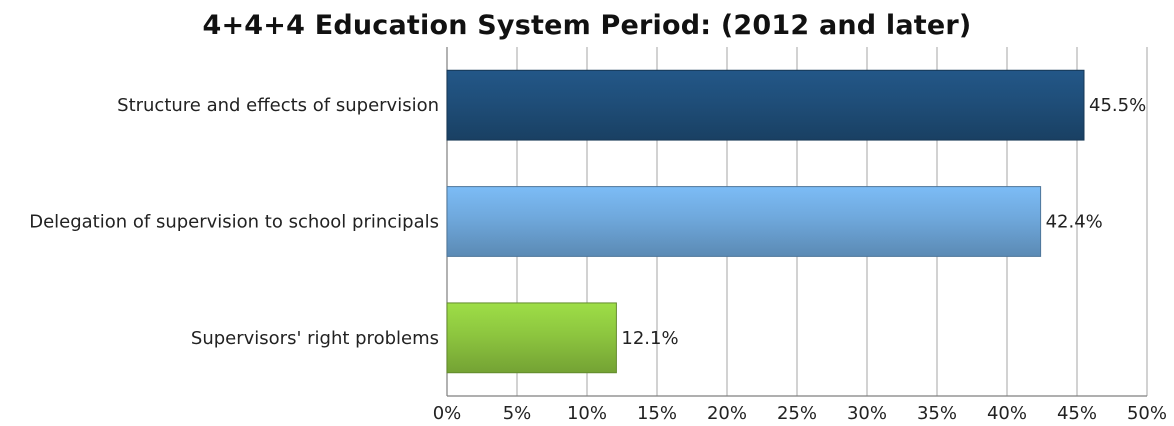 The height and width of the screenshot is (426, 1174). Describe the element at coordinates (1077, 413) in the screenshot. I see `x-tick-label-9: 45%` at that location.